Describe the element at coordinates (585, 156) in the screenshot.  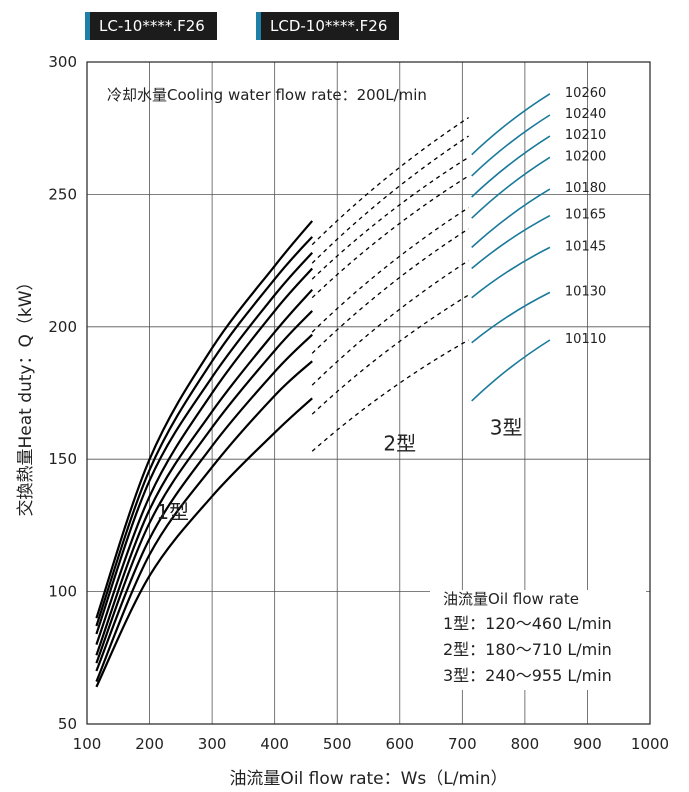
I see `series-label: 10200` at that location.